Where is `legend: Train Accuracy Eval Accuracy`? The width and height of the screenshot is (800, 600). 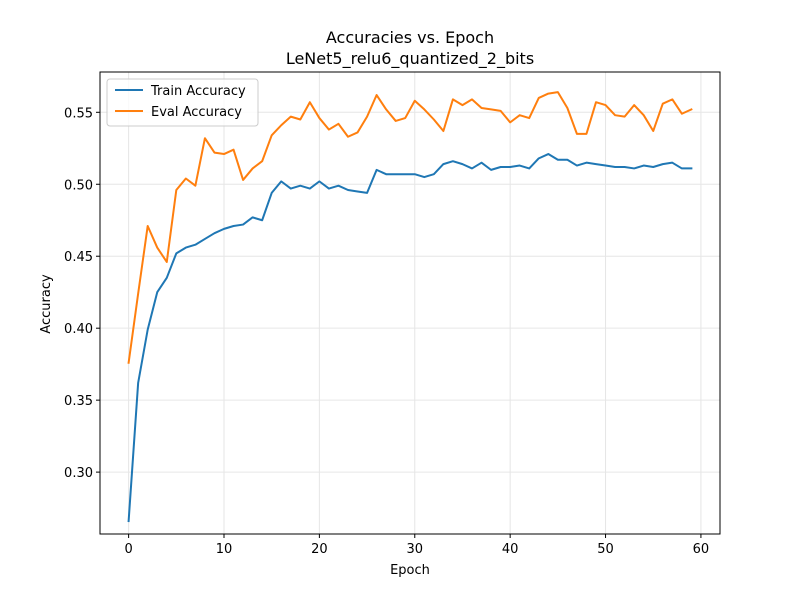
legend: Train Accuracy Eval Accuracy is located at coordinates (182, 102).